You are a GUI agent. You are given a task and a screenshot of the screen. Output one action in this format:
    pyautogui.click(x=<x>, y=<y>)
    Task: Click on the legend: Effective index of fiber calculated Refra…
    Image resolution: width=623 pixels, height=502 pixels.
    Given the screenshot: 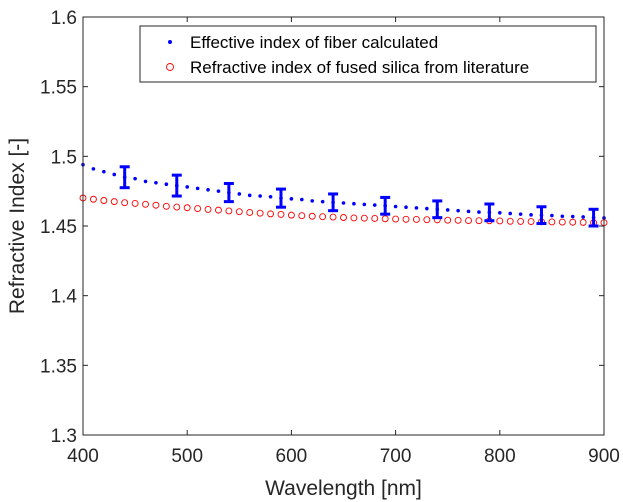 What is the action you would take?
    pyautogui.click(x=368, y=54)
    